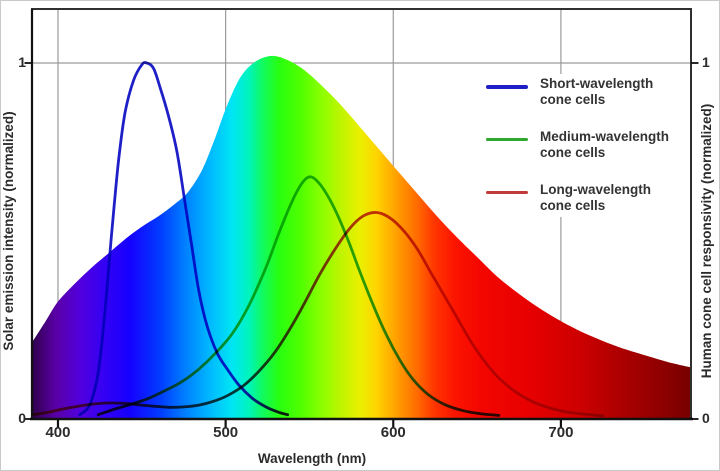 The image size is (720, 471). I want to click on legend-line-short-wavelength, so click(507, 87).